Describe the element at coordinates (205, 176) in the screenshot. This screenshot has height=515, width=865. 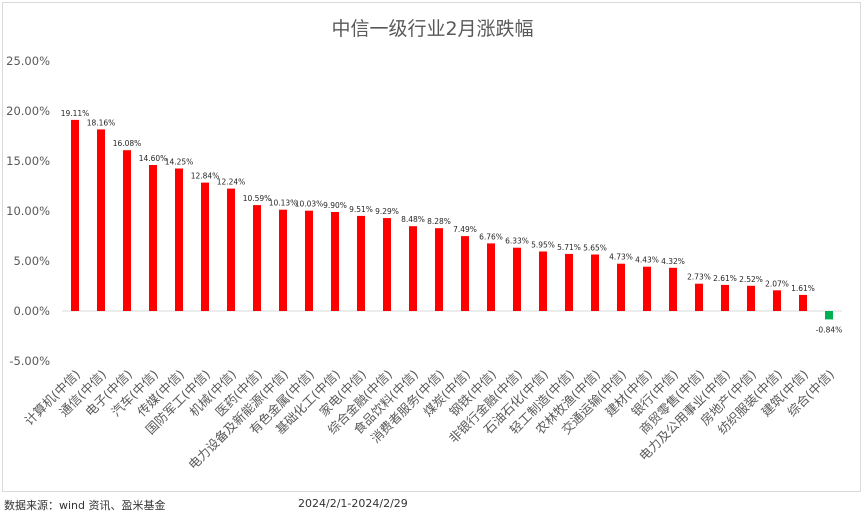
I see `data-label: 12.84%` at that location.